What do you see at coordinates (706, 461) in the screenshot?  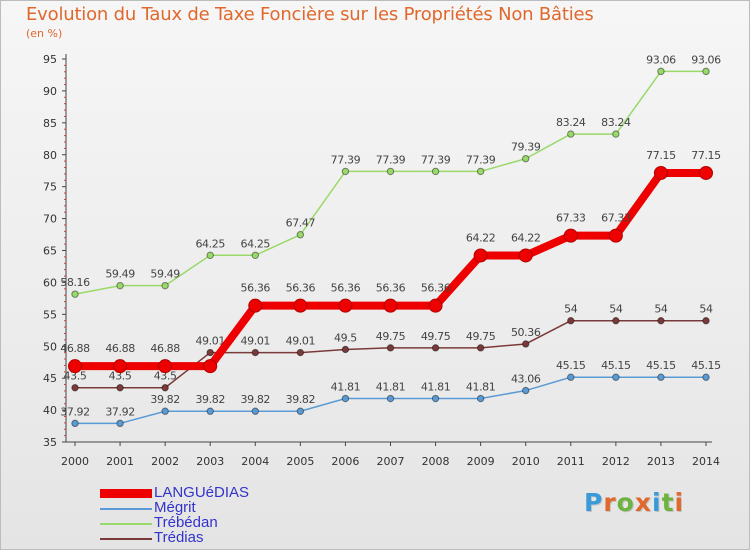 I see `x-tick-label: 2014` at bounding box center [706, 461].